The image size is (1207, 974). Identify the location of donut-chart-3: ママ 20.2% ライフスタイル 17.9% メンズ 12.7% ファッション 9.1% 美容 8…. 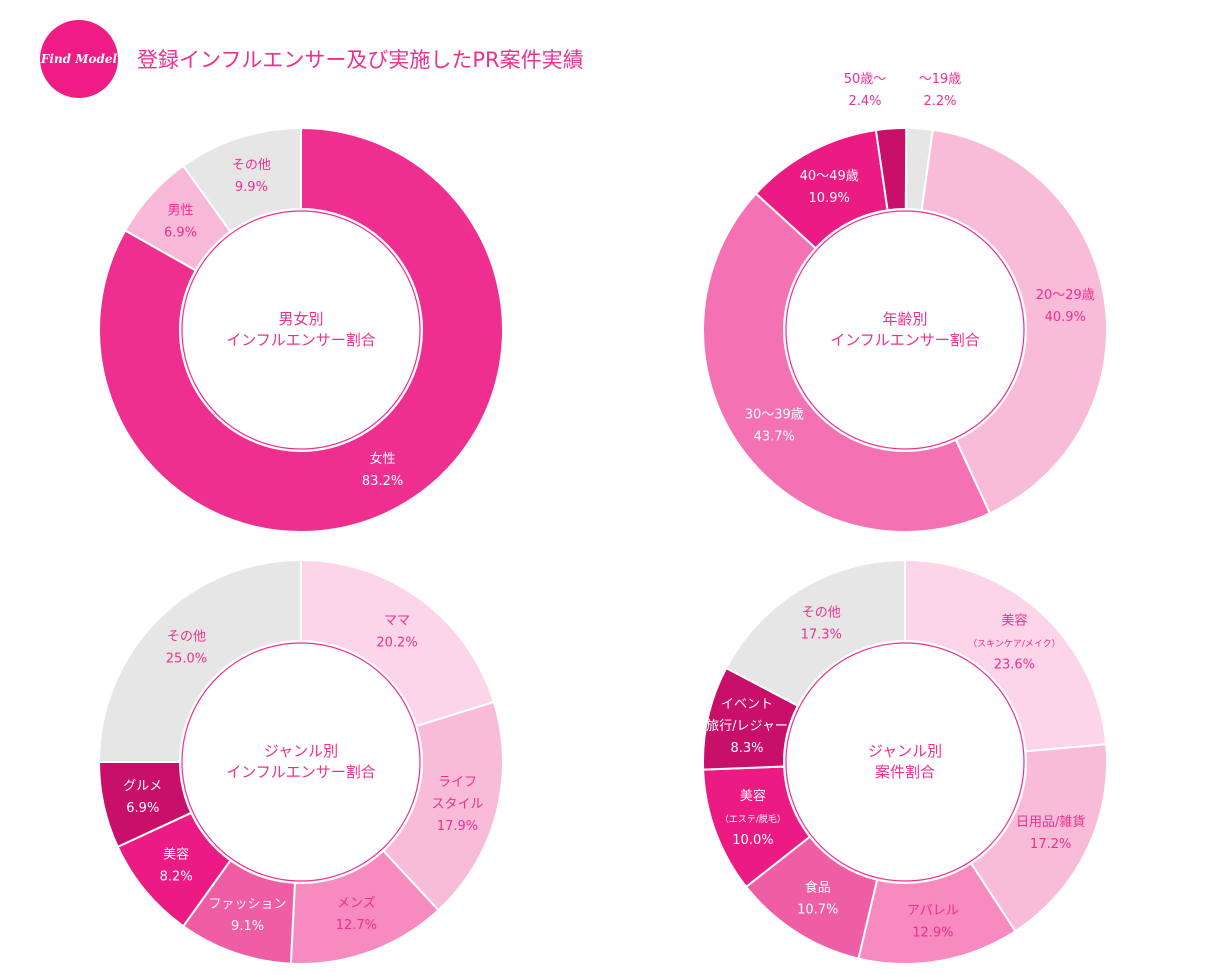
(300, 761).